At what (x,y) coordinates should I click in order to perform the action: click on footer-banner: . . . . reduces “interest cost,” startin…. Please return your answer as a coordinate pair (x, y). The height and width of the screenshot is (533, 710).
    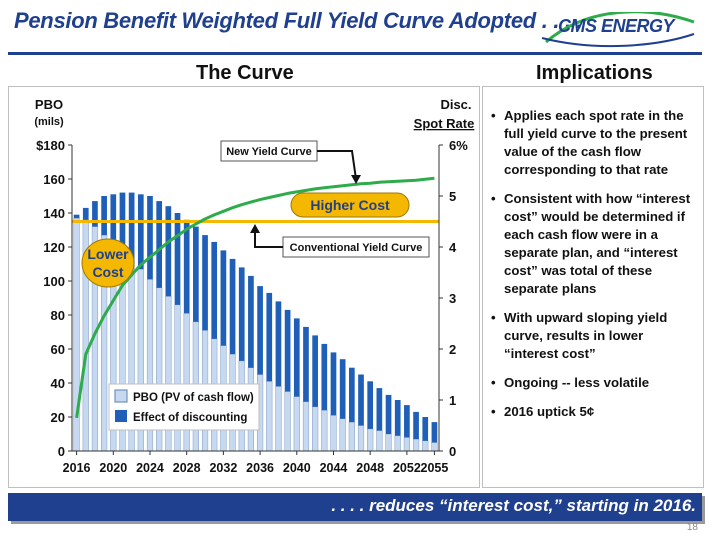
    Looking at the image, I should click on (355, 507).